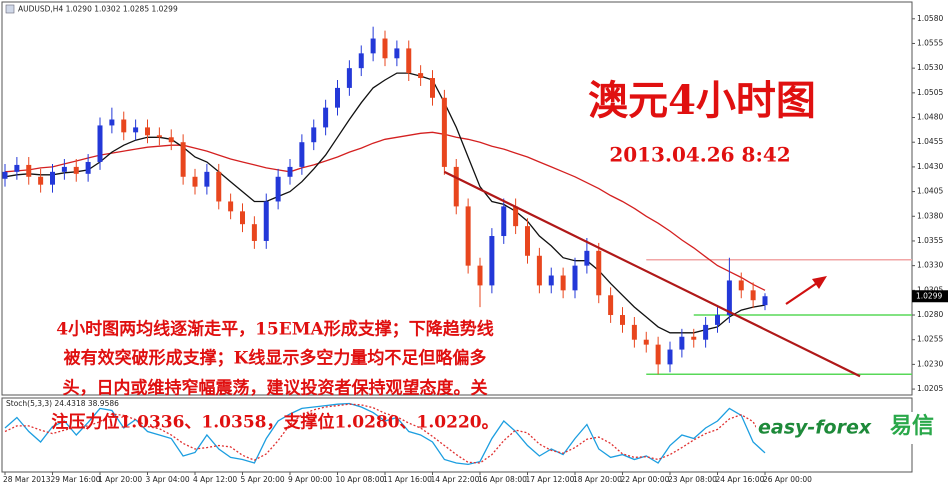 The height and width of the screenshot is (486, 950). I want to click on x-tick-label: 9 Apr 00:00, so click(310, 479).